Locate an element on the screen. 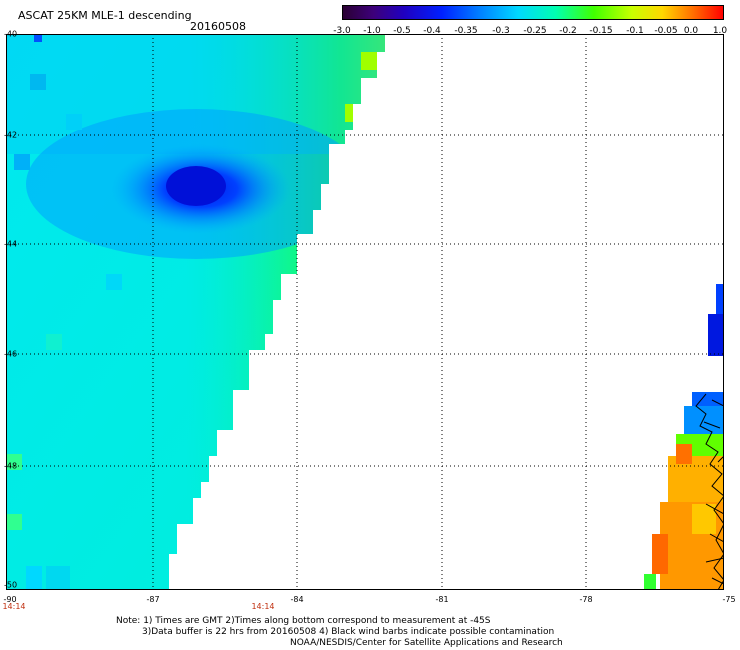 Image resolution: width=740 pixels, height=650 pixels. lat-label: -46 is located at coordinates (11, 354).